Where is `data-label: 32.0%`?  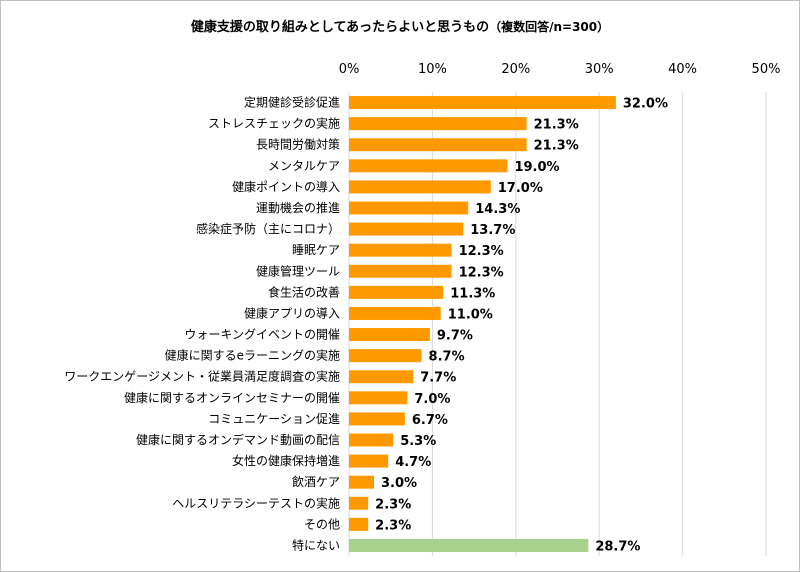 data-label: 32.0% is located at coordinates (645, 104).